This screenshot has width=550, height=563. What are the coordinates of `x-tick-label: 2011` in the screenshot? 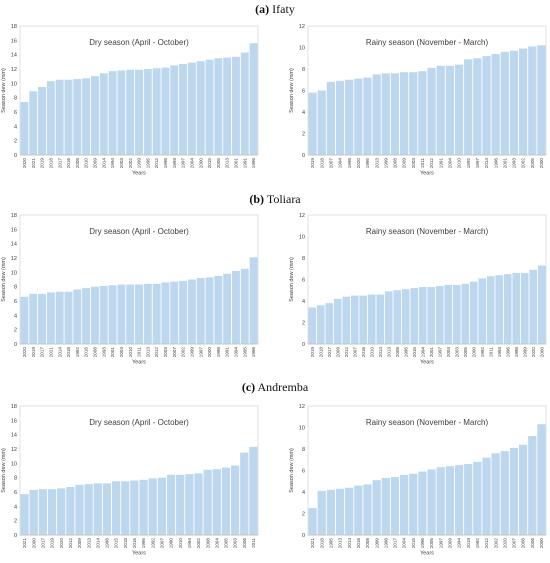 It's located at (422, 163).